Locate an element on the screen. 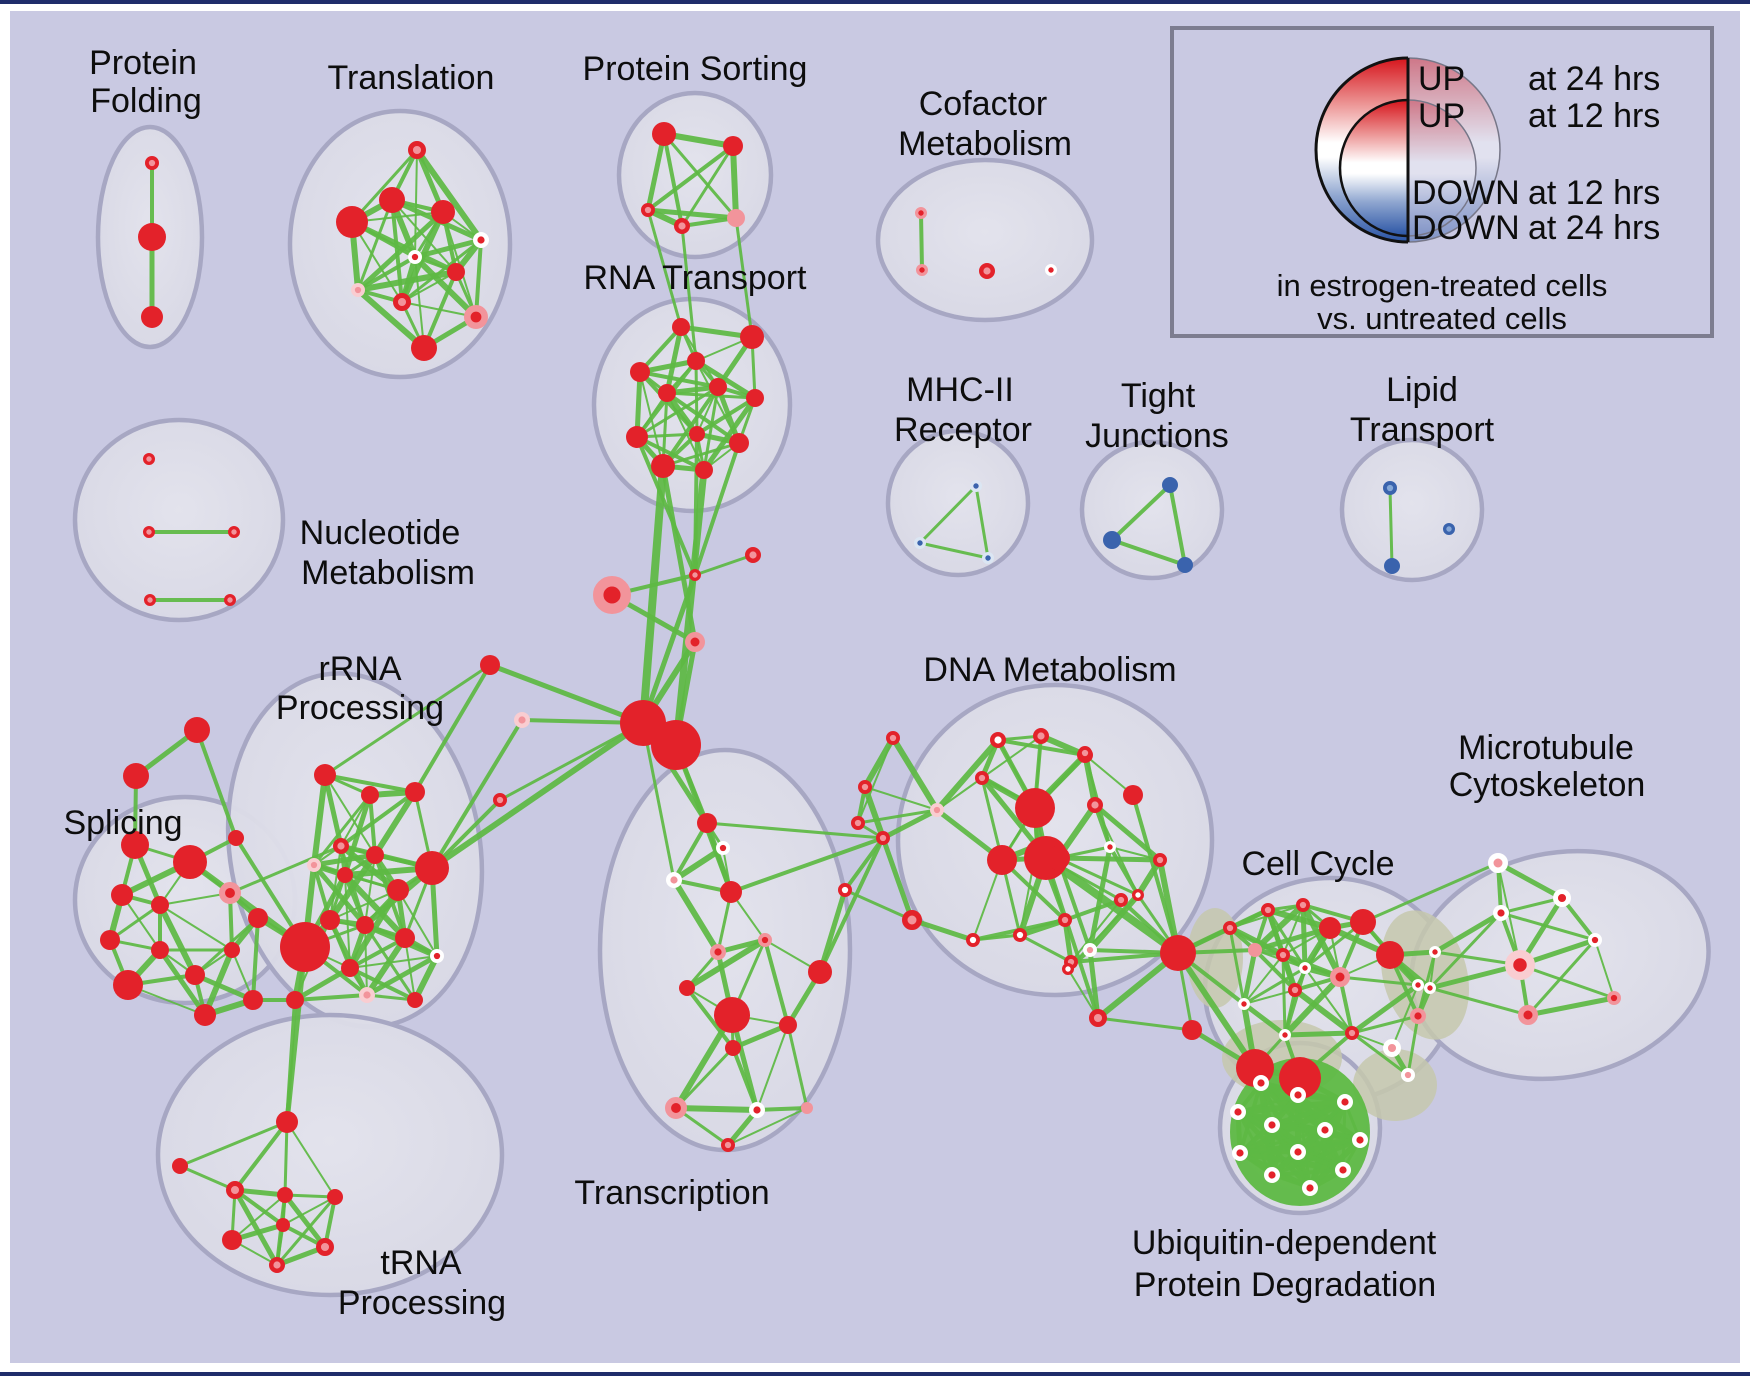  network-node-lb is located at coordinates (1390, 487).